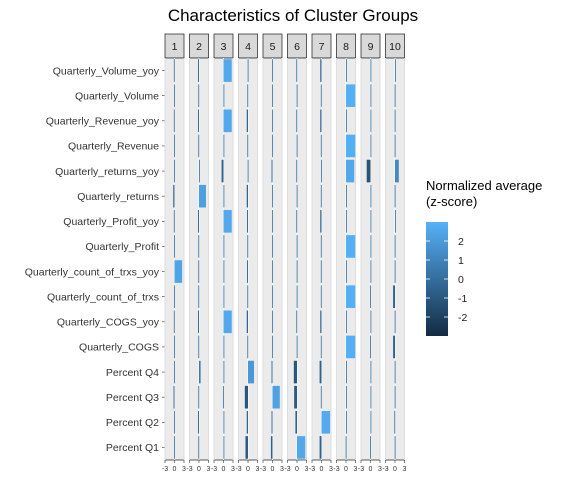 This screenshot has height=480, width=576. What do you see at coordinates (223, 253) in the screenshot?
I see `facet-panel-3: 3-3 0 3` at bounding box center [223, 253].